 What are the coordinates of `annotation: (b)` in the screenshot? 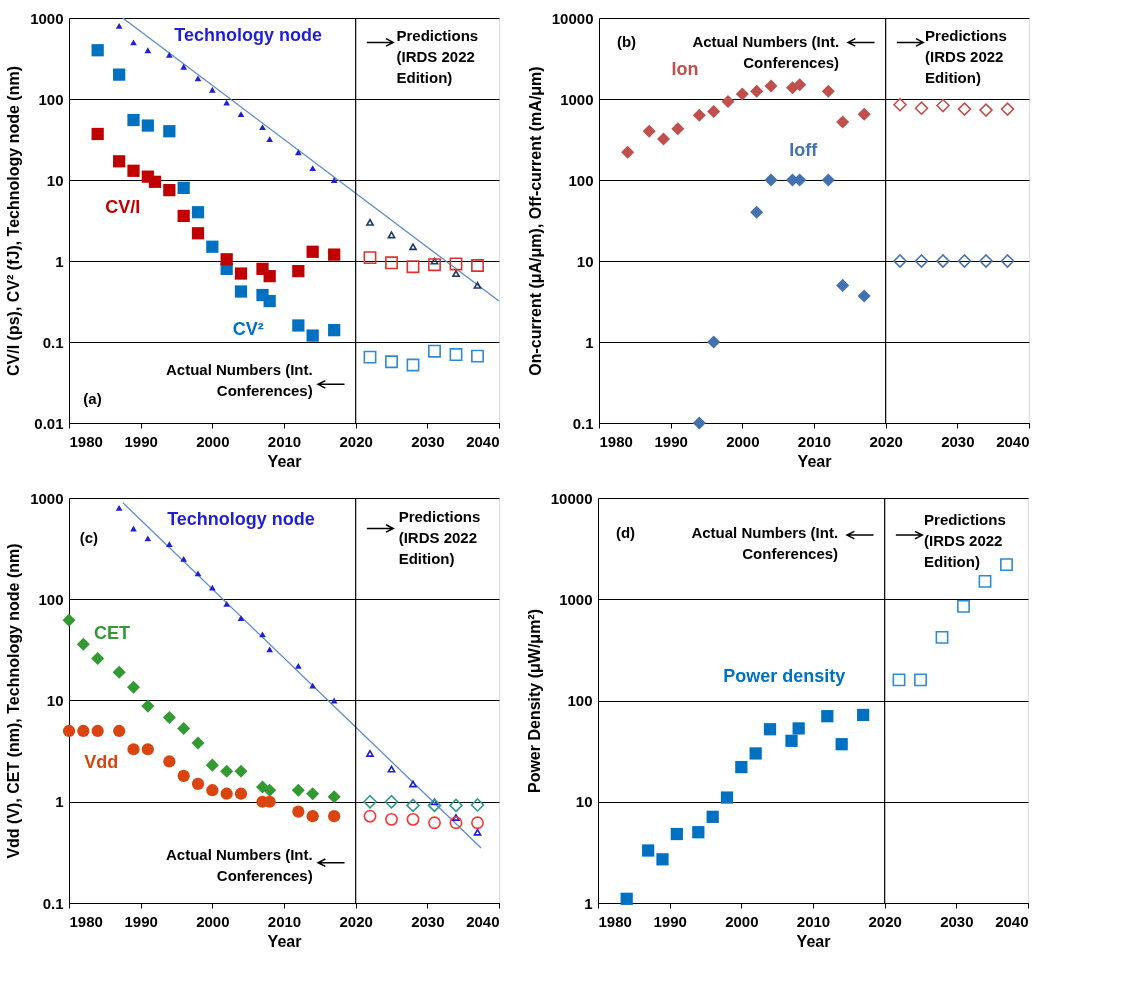 It's located at (626, 42).